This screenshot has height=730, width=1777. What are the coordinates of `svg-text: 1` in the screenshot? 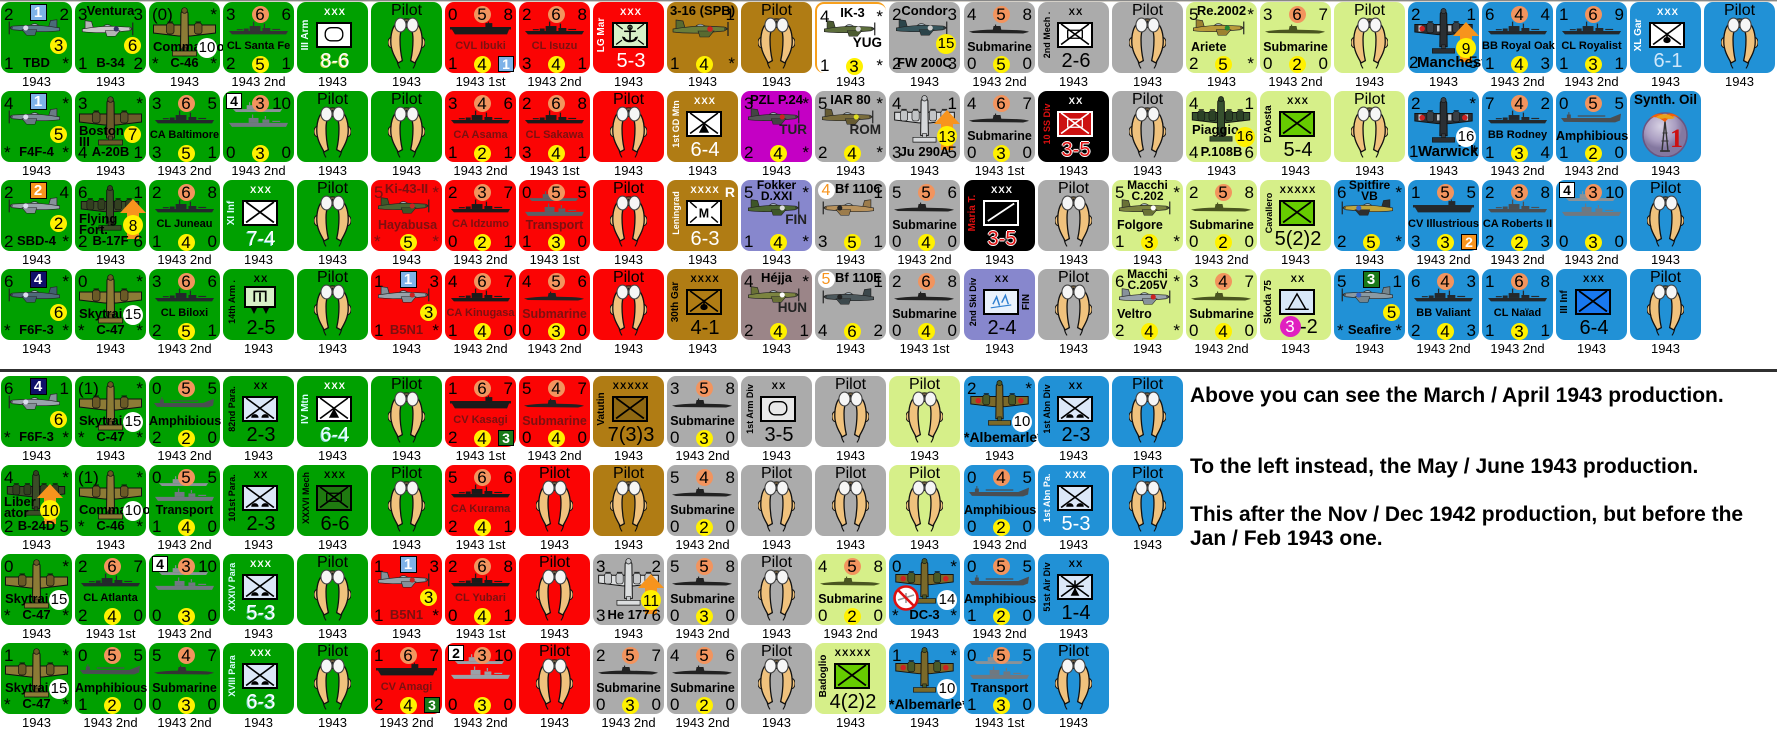 It's located at (1676, 138).